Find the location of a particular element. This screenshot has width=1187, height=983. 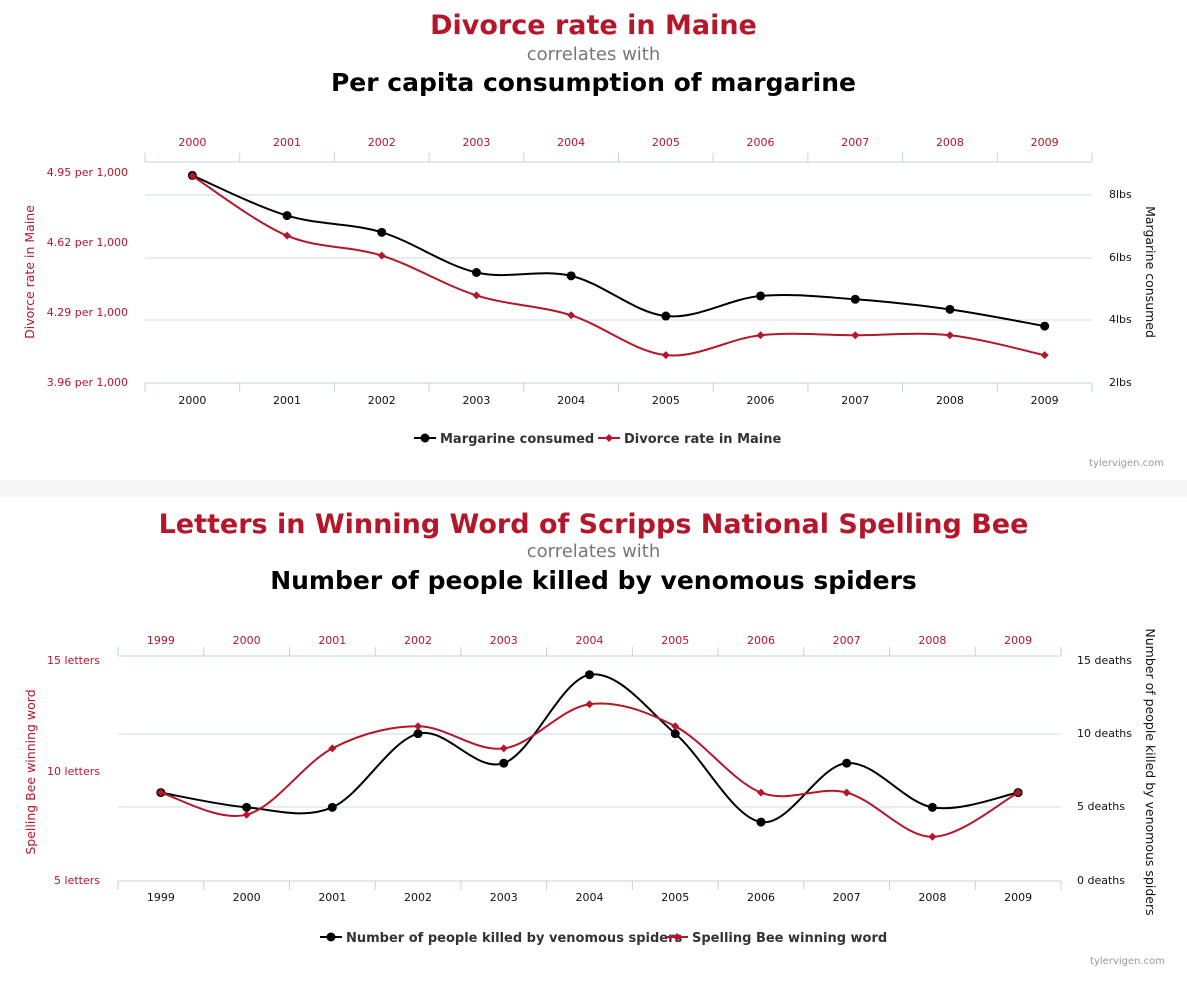

top-x-label: 2009 is located at coordinates (1018, 640).